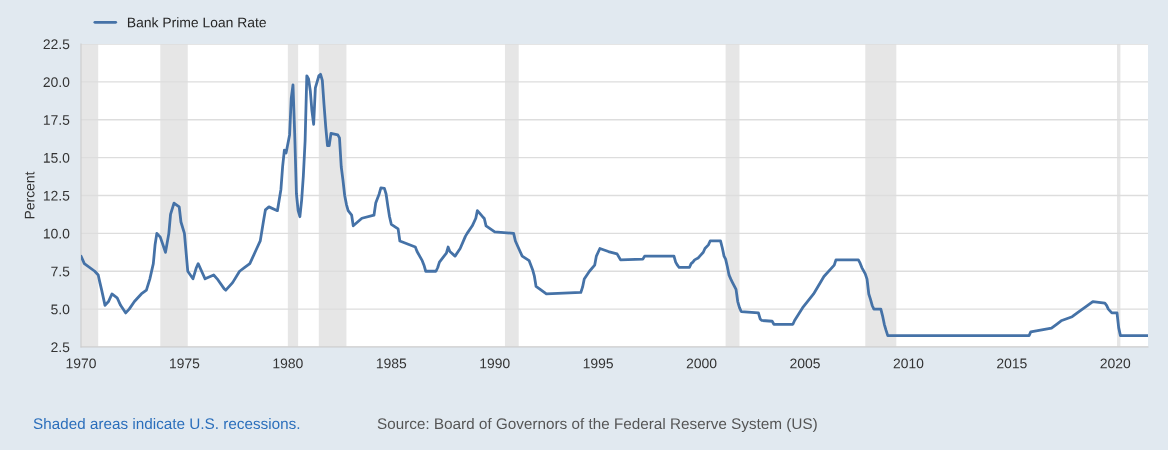 Image resolution: width=1168 pixels, height=450 pixels. Describe the element at coordinates (598, 363) in the screenshot. I see `x-tick-label: 1995` at that location.